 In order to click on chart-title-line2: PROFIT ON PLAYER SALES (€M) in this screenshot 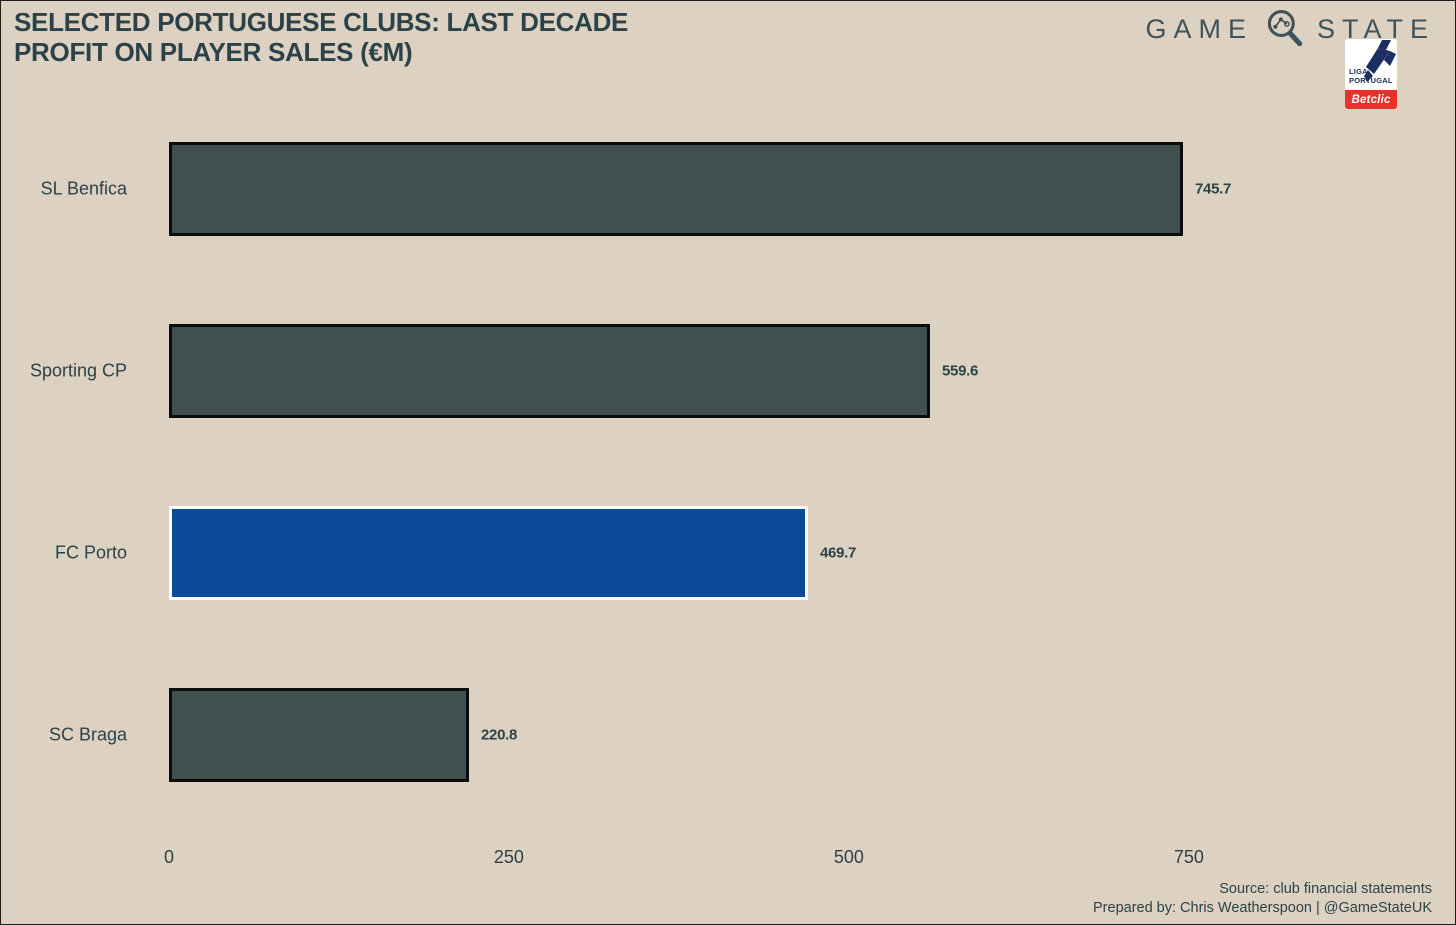, I will do `click(213, 52)`.